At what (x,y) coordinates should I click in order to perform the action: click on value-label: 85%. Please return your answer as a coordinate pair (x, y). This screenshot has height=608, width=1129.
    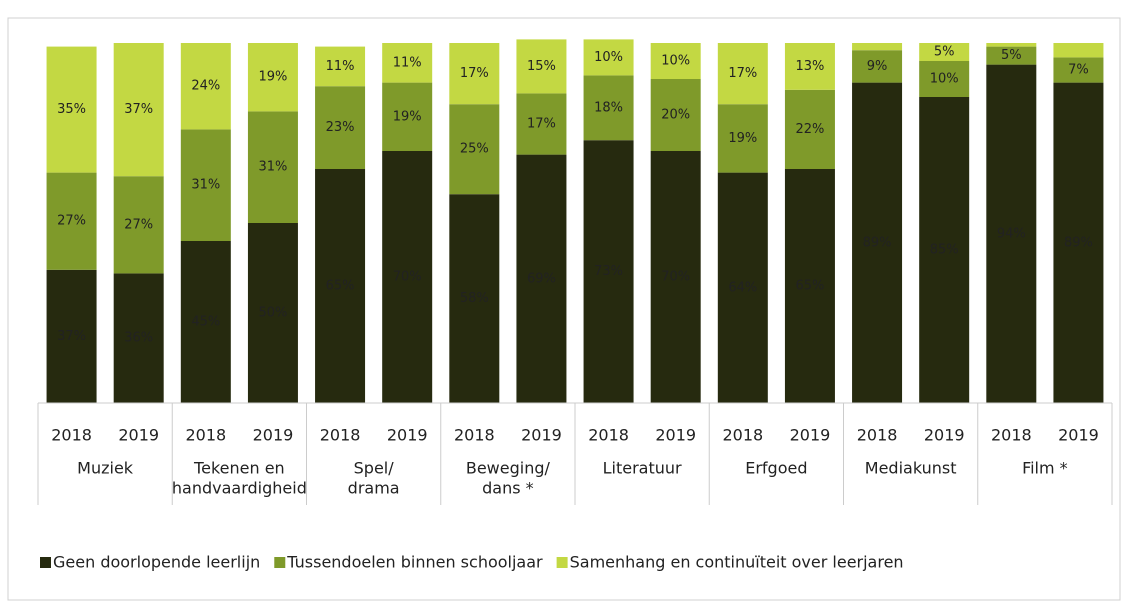
    Looking at the image, I should click on (944, 250).